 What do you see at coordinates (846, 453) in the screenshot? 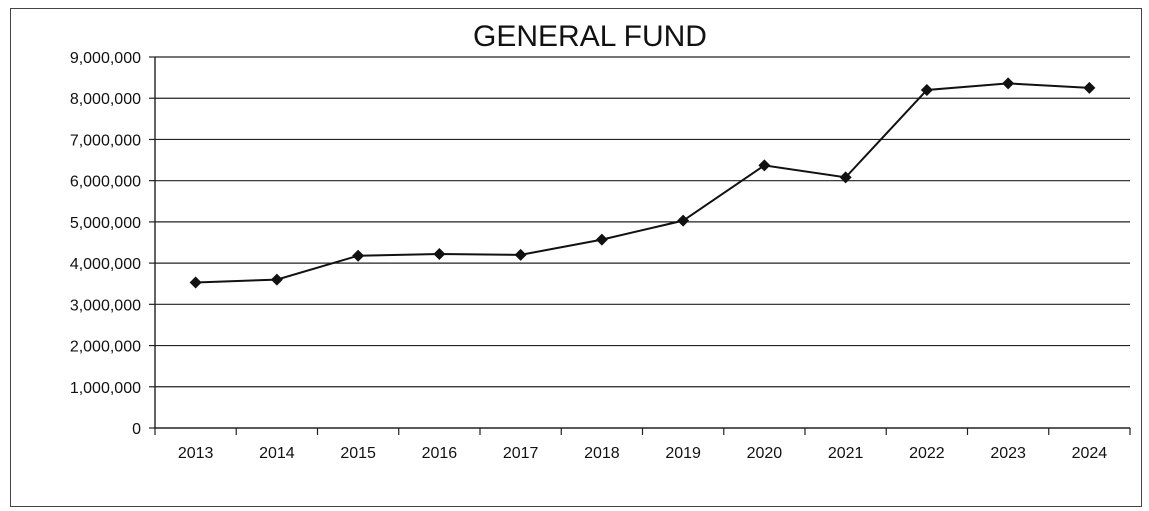
I see `x-tick-label: 2021` at bounding box center [846, 453].